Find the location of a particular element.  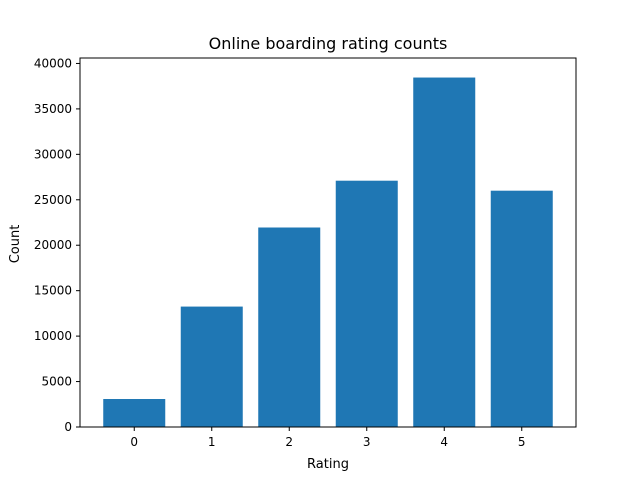

y-tick-label-20000: 20000 is located at coordinates (53, 245).